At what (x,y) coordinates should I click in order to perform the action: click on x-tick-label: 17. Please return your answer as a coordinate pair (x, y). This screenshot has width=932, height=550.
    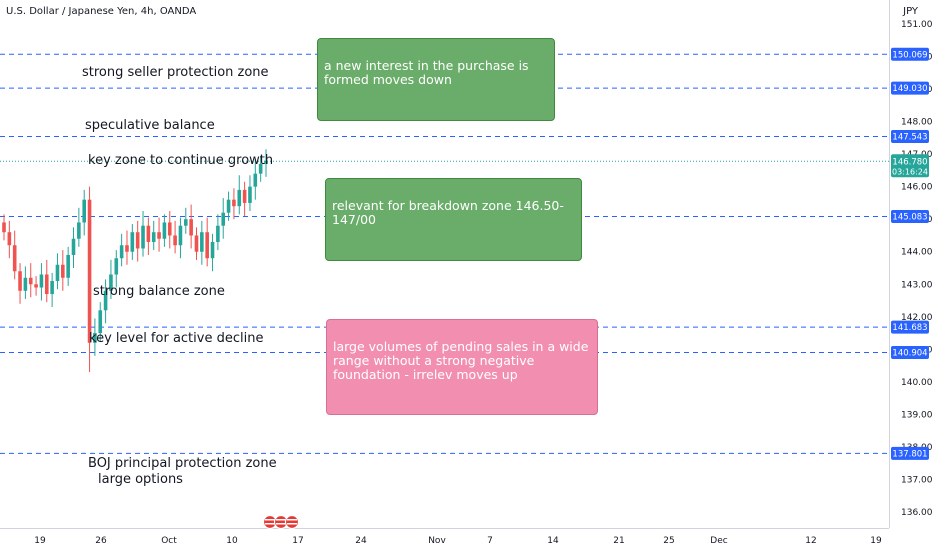
    Looking at the image, I should click on (297, 541).